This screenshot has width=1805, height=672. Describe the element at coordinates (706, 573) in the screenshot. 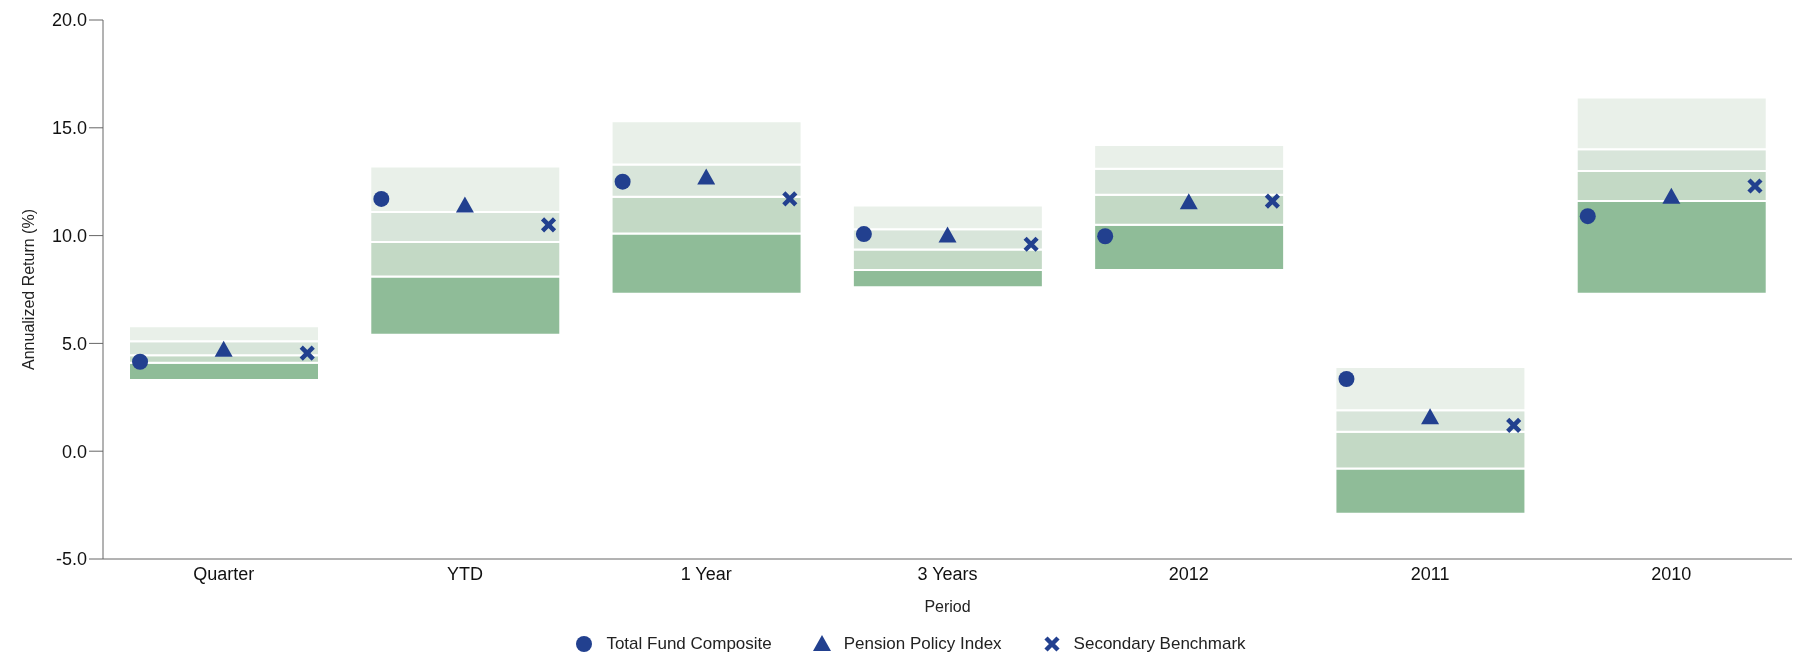

I see `x-tick-label: 1 Year` at that location.